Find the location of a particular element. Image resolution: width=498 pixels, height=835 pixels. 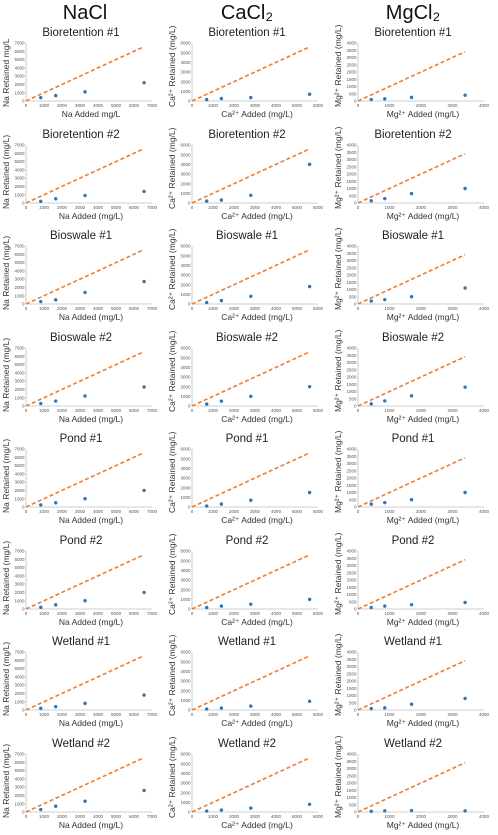

y-axis-label: Ca²⁺ Retained (mg/L) is located at coordinates (172, 371).